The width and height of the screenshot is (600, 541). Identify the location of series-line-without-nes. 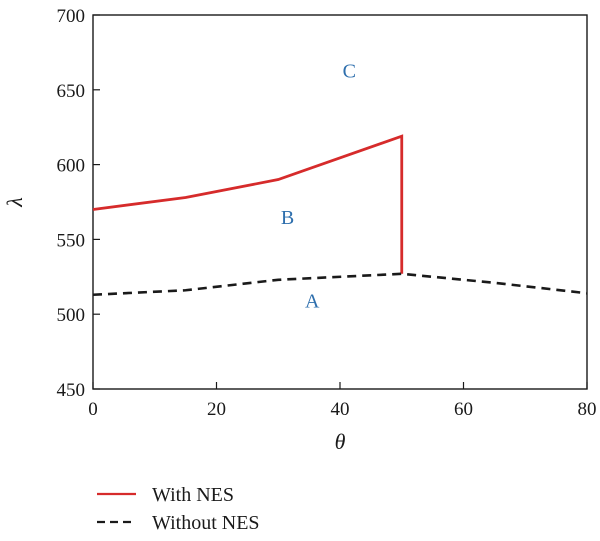
(340, 284).